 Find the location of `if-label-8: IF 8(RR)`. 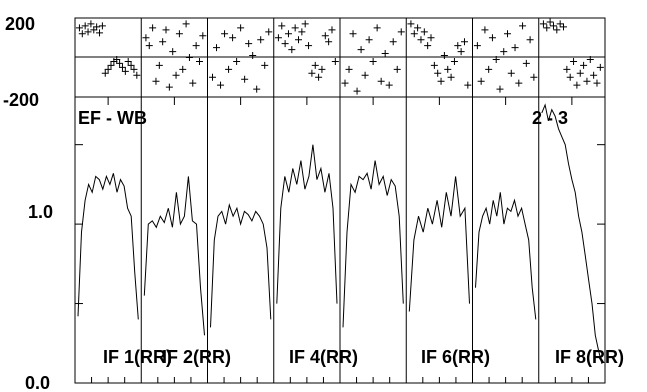

if-label-8: IF 8(RR) is located at coordinates (589, 357).